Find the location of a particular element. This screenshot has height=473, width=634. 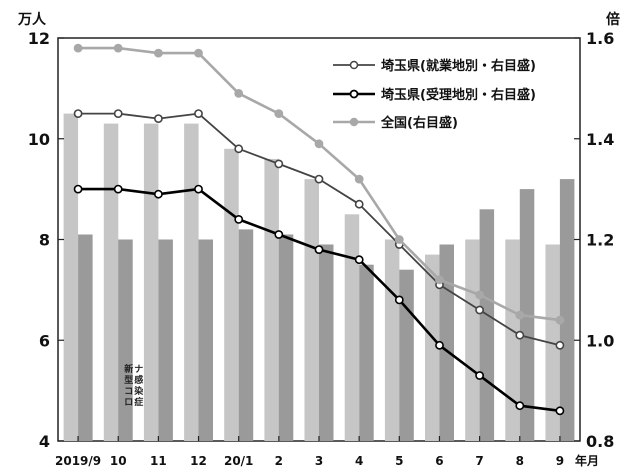

left-tick-label-4: 12 is located at coordinates (39, 38).